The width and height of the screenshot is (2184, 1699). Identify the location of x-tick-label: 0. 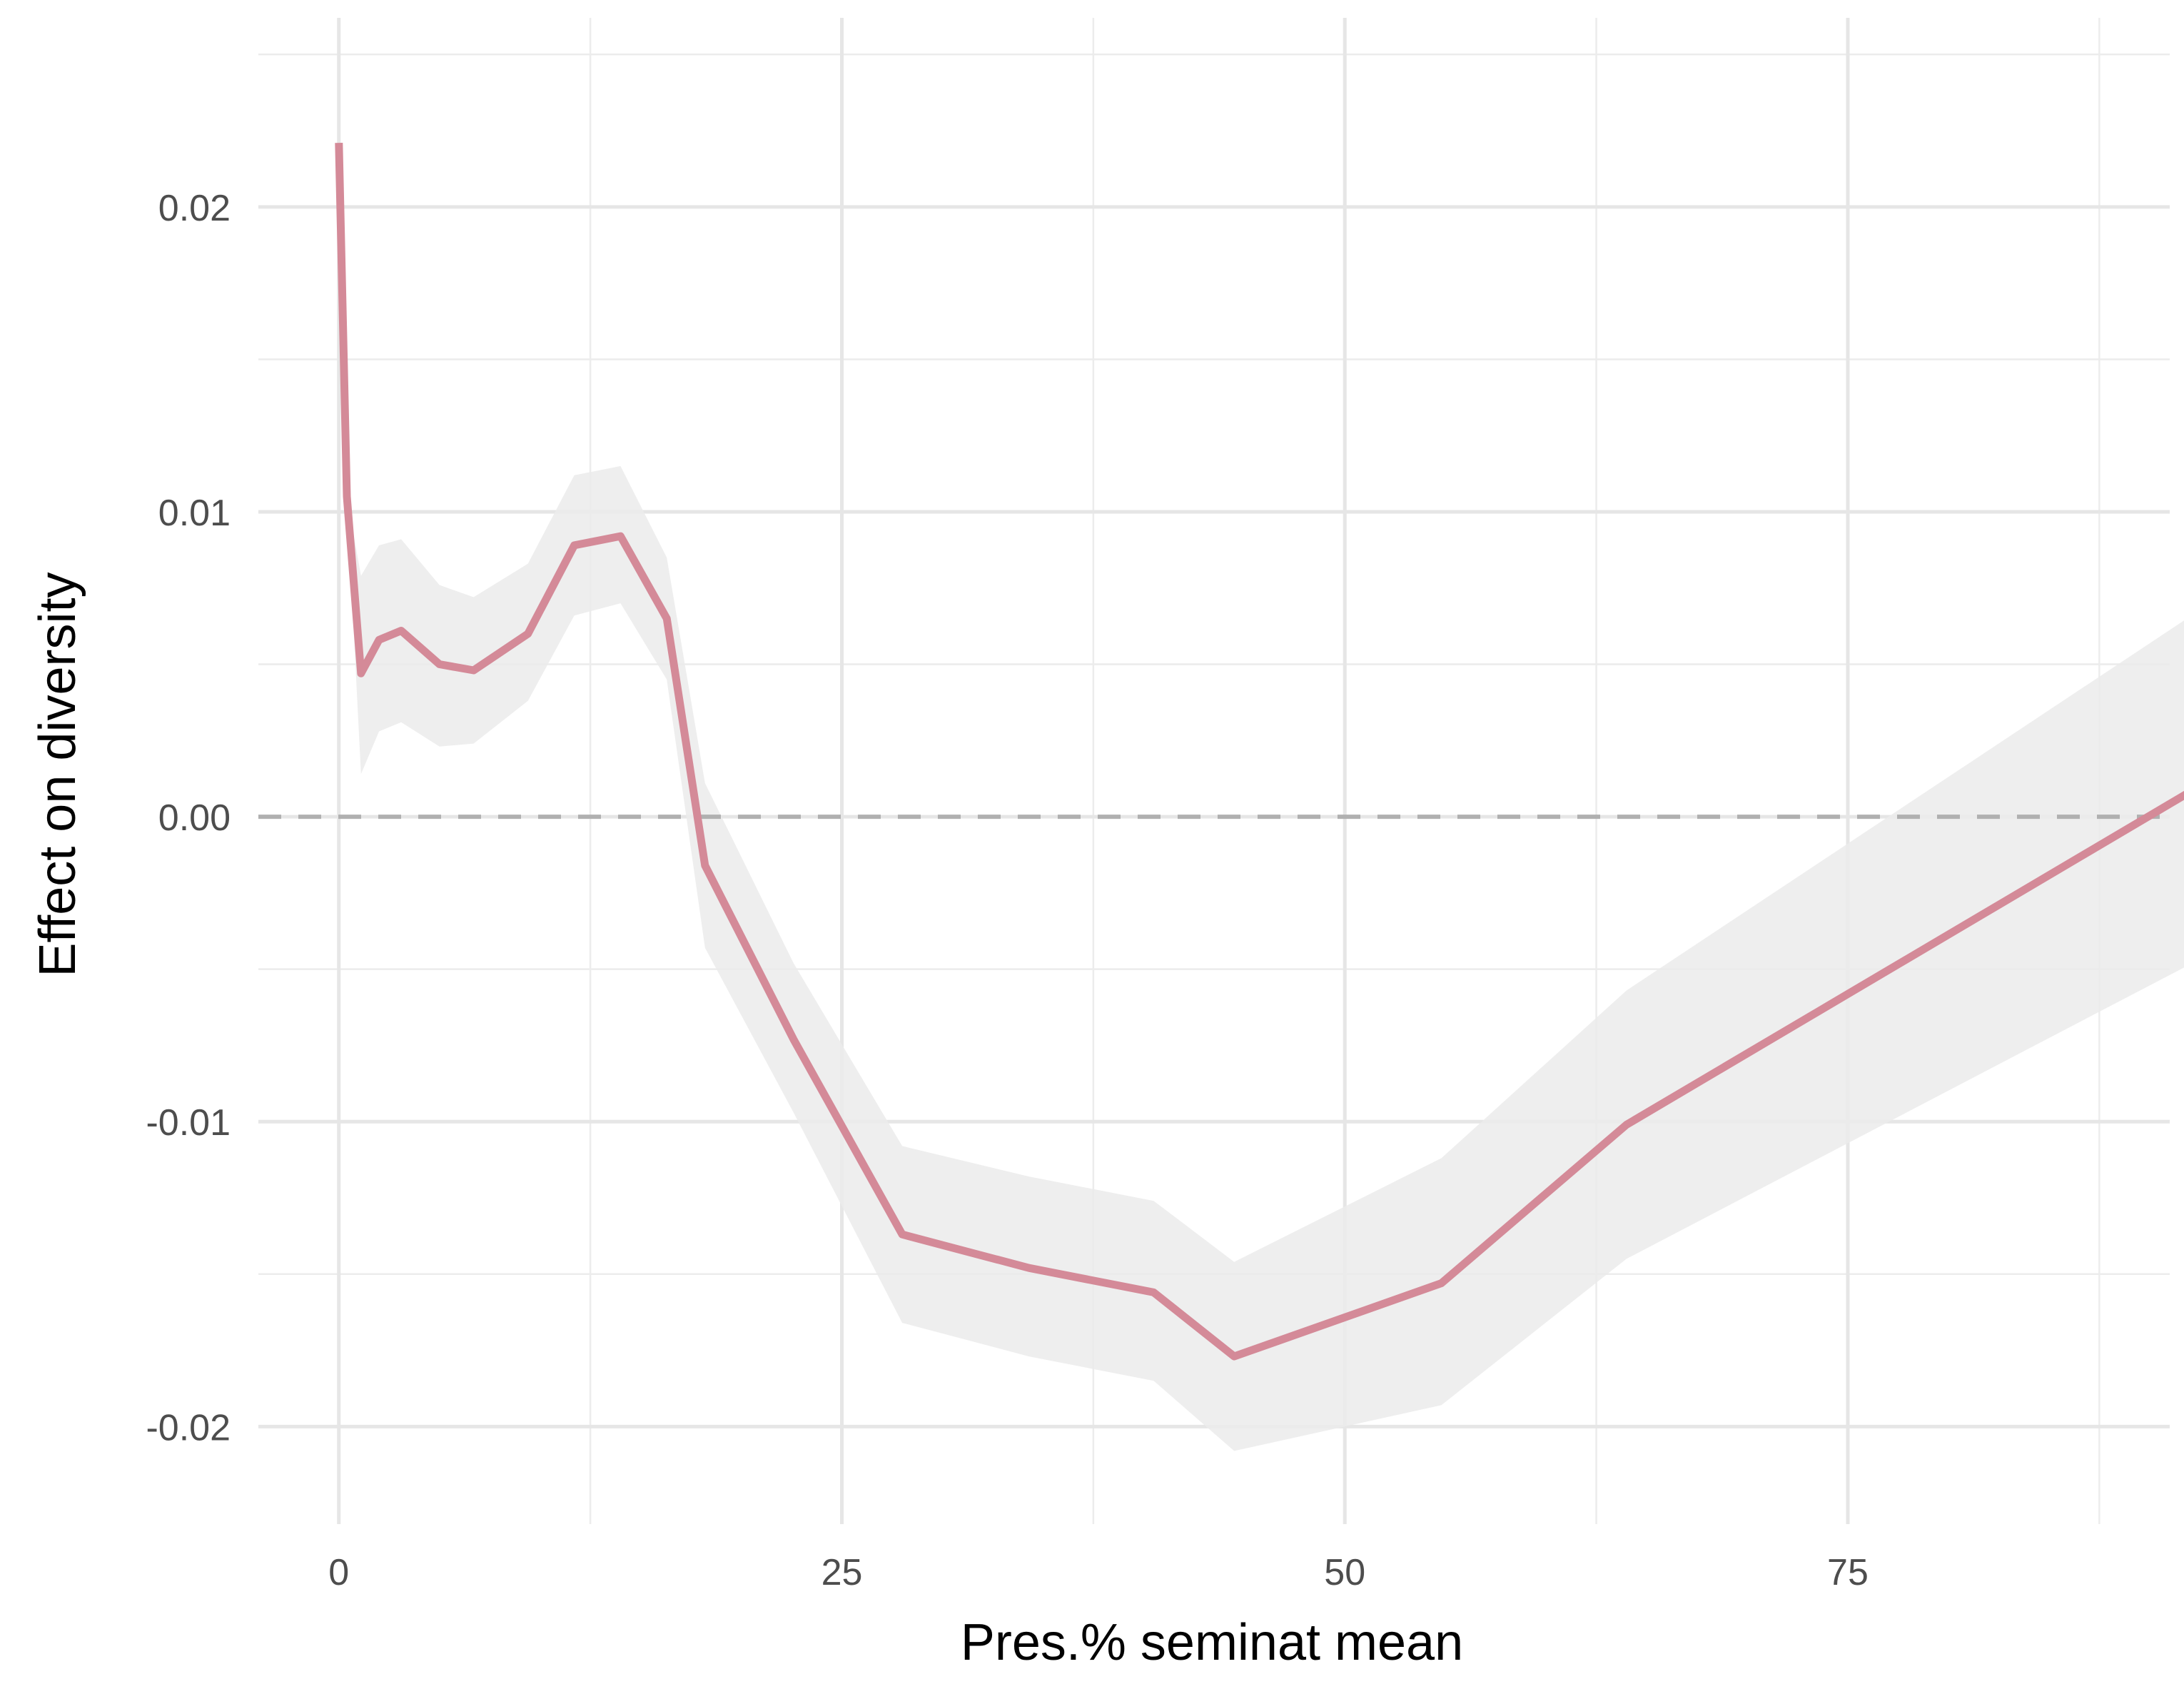
(338, 1572).